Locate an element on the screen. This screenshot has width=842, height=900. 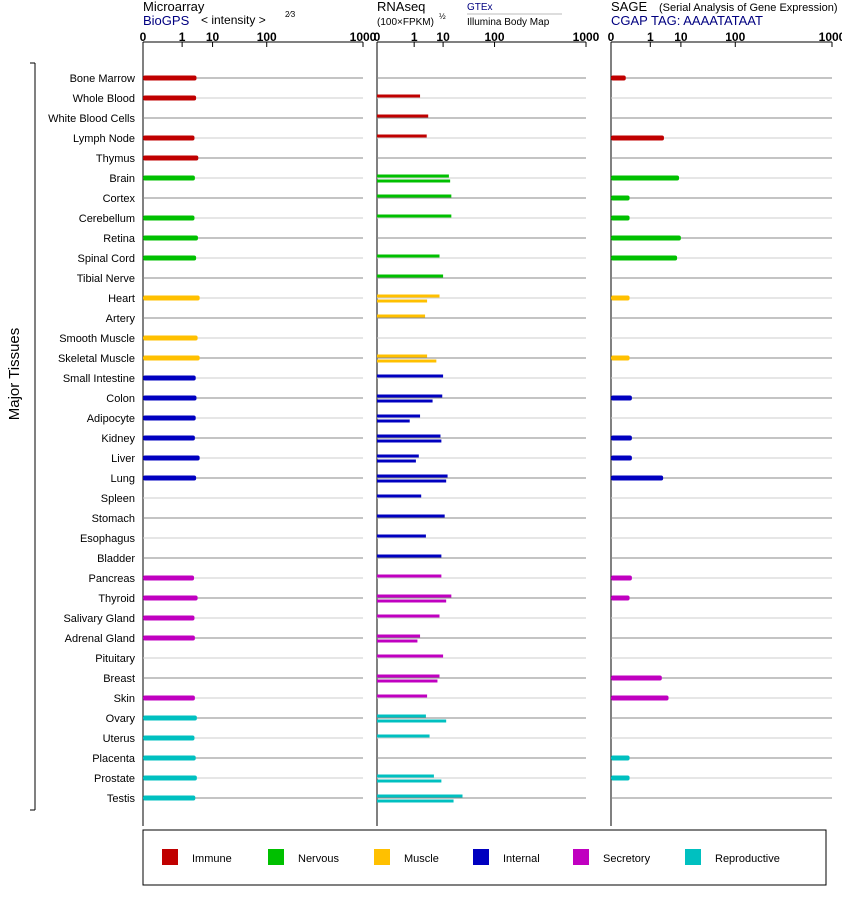
legend-label-secretory: Secretory is located at coordinates (627, 859).